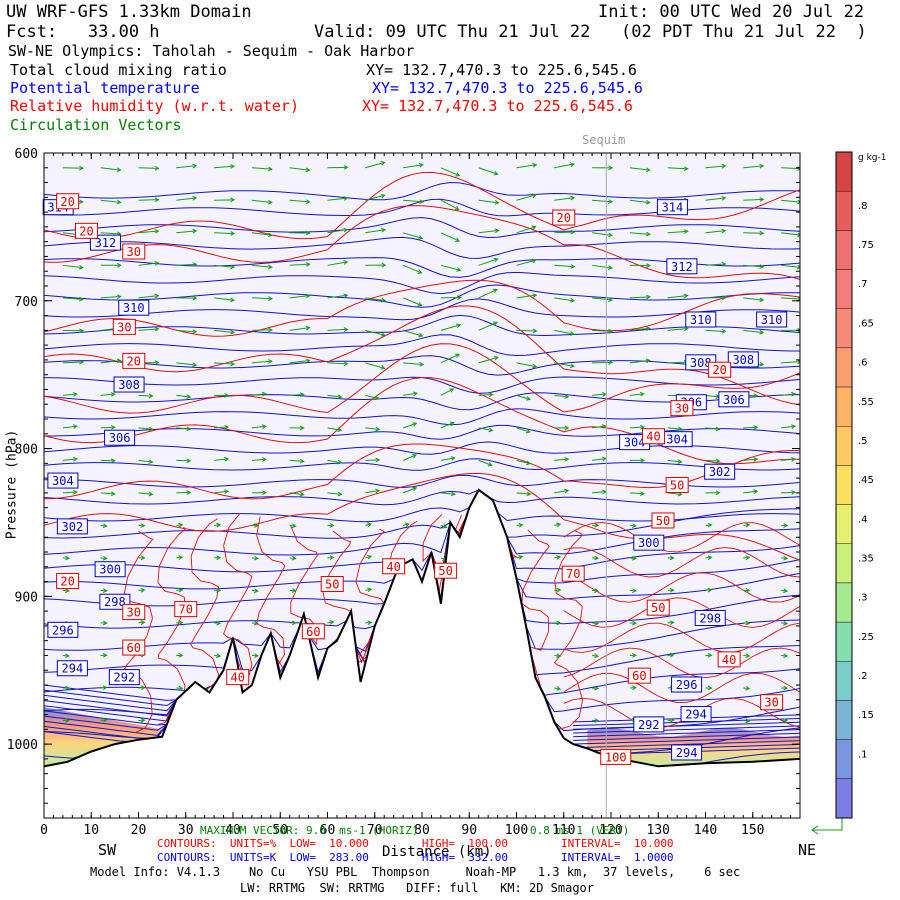 This screenshot has width=900, height=900. What do you see at coordinates (863, 754) in the screenshot?
I see `colorbar-label: .1` at bounding box center [863, 754].